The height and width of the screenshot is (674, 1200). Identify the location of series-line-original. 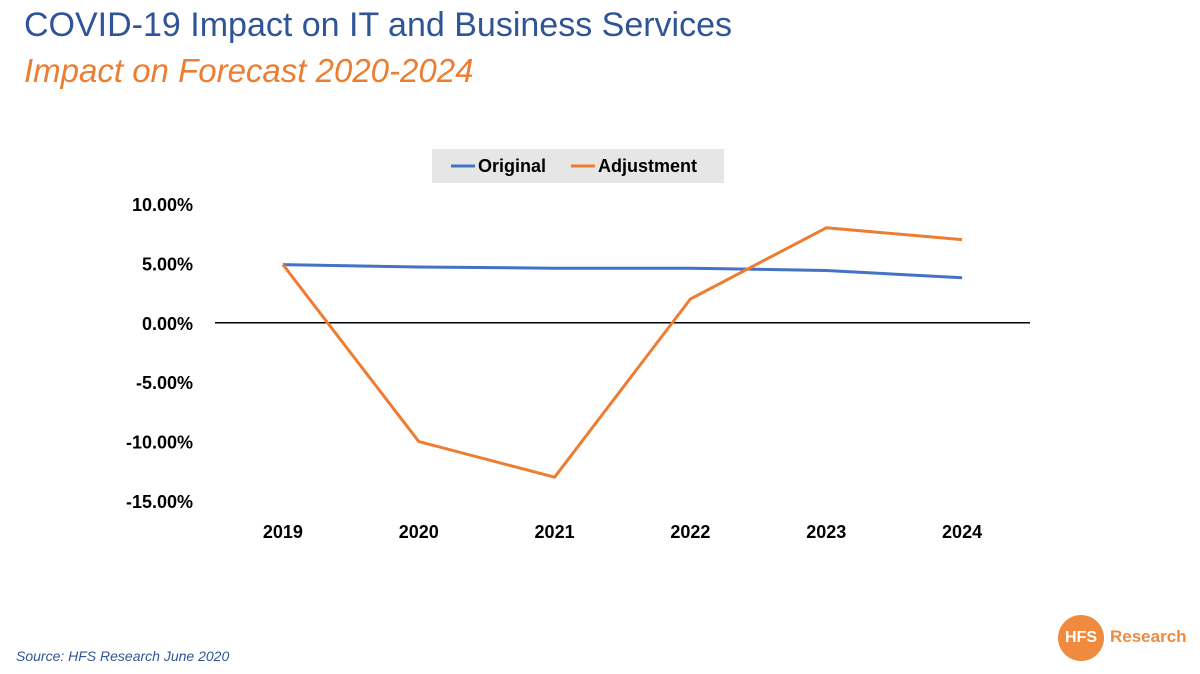
(622, 271).